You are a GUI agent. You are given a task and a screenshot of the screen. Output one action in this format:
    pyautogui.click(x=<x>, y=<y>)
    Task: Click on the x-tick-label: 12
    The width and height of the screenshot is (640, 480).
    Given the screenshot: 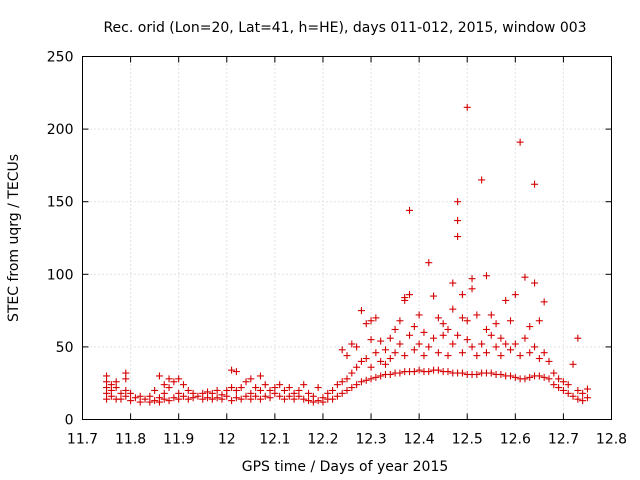 What is the action you would take?
    pyautogui.click(x=227, y=440)
    